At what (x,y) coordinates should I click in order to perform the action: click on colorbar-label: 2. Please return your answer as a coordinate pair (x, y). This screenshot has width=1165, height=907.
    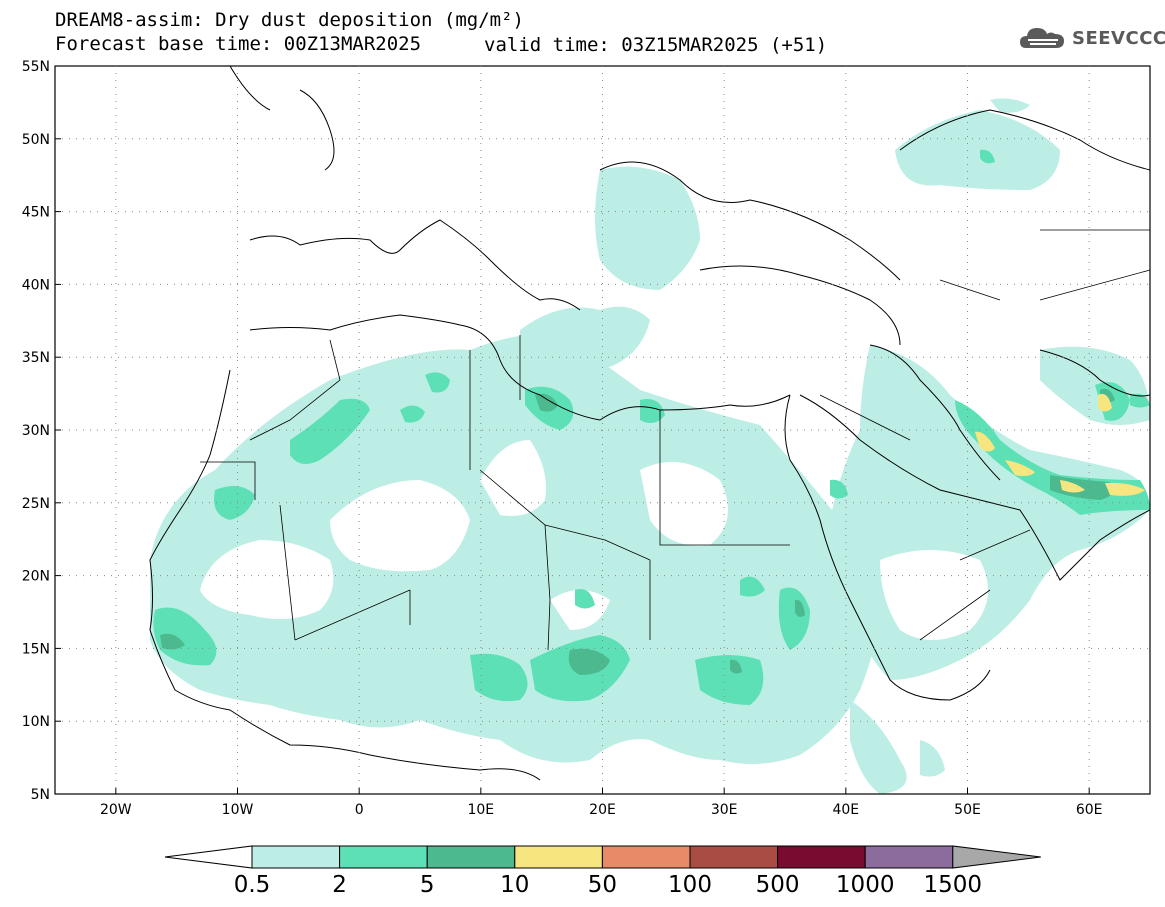
    Looking at the image, I should click on (339, 885).